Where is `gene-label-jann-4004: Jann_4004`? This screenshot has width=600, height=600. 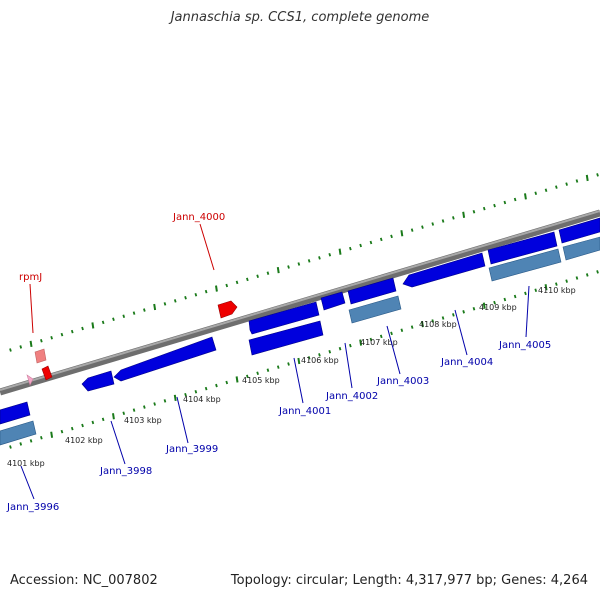
gene-label-jann-4004: Jann_4004 is located at coordinates (466, 362).